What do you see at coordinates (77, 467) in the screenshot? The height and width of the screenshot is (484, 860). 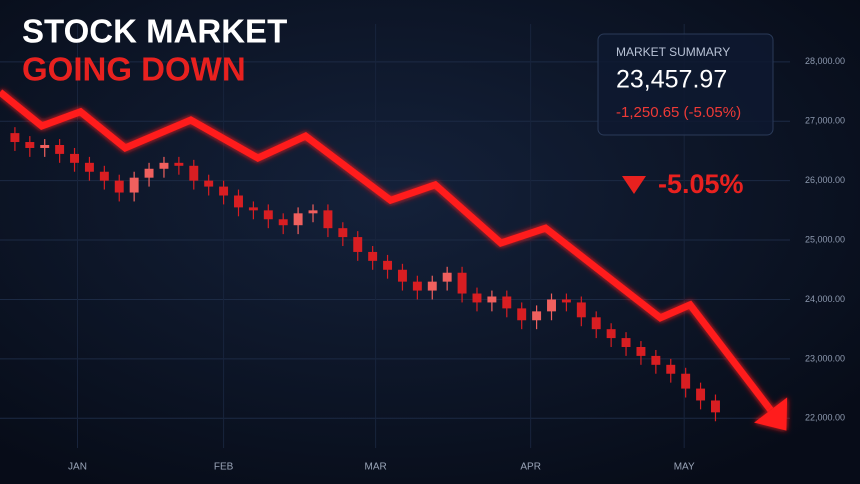 I see `x-tick-label: JAN` at bounding box center [77, 467].